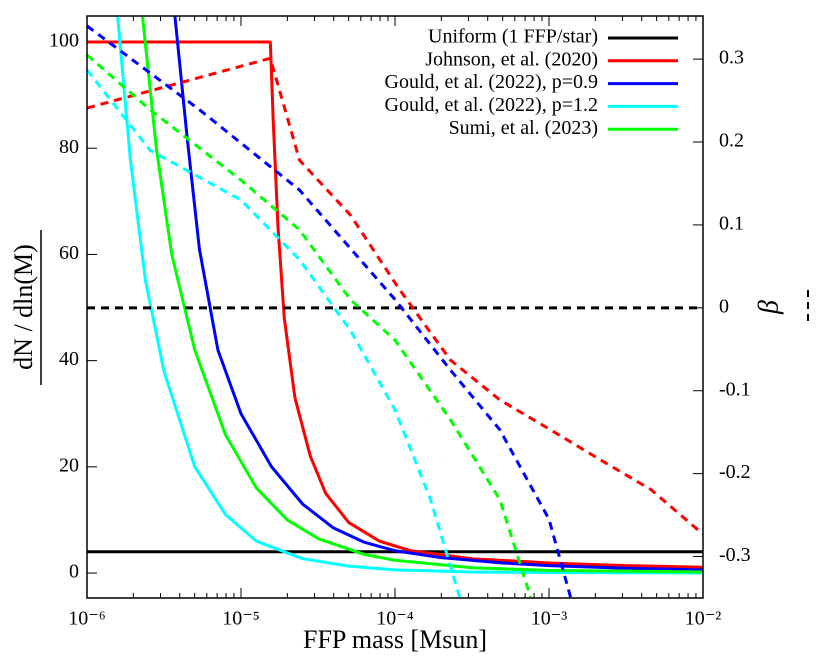 The height and width of the screenshot is (664, 830). What do you see at coordinates (491, 82) in the screenshot?
I see `legend-label: Gould, et al. (2022), p=0.9` at bounding box center [491, 82].